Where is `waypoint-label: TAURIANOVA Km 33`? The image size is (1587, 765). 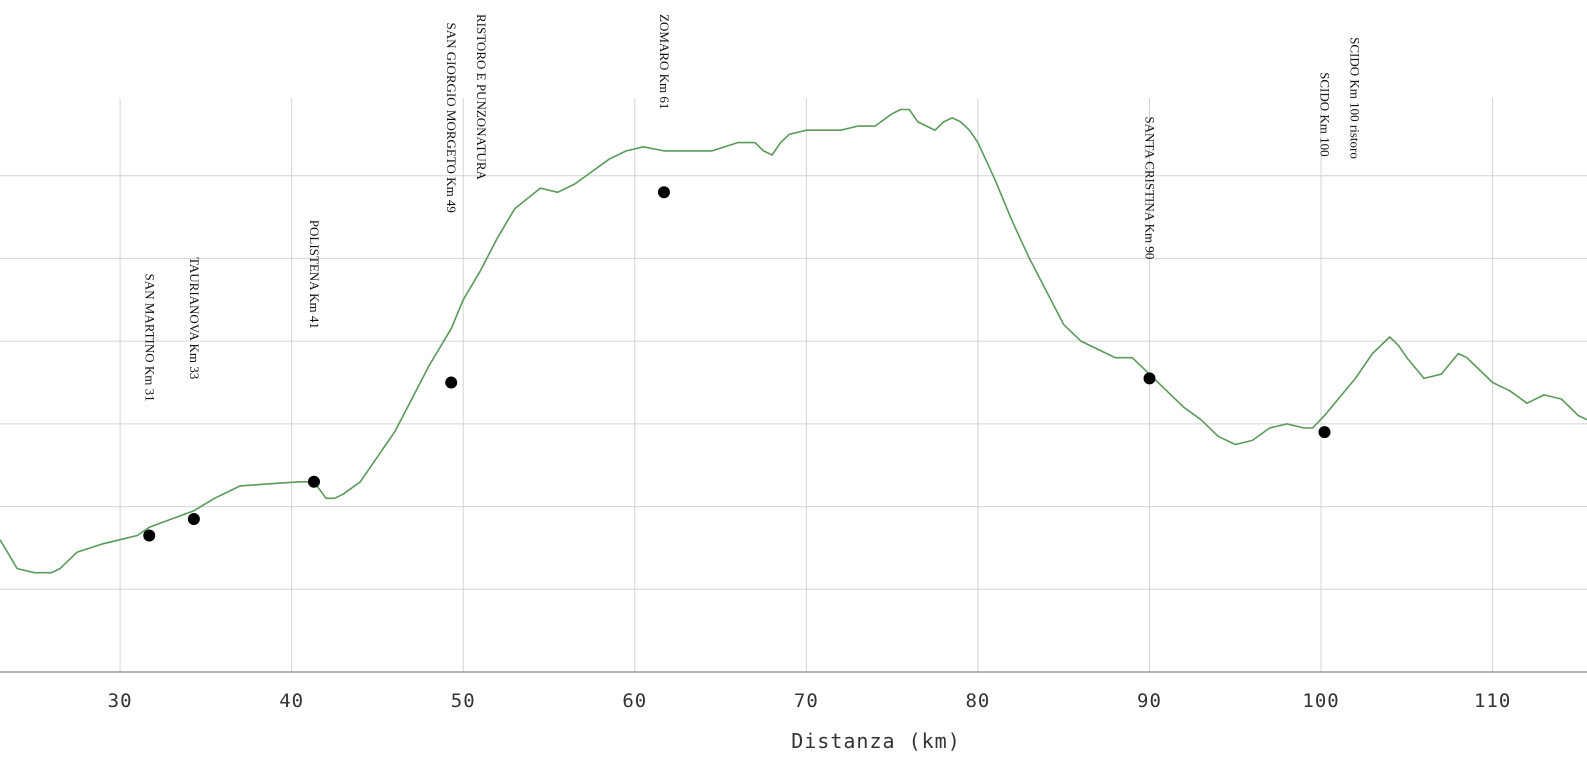 waypoint-label: TAURIANOVA Km 33 is located at coordinates (194, 318).